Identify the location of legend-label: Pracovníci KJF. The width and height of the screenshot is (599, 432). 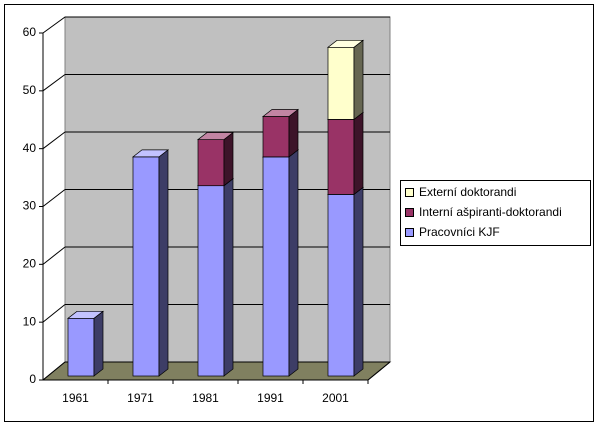
(459, 232).